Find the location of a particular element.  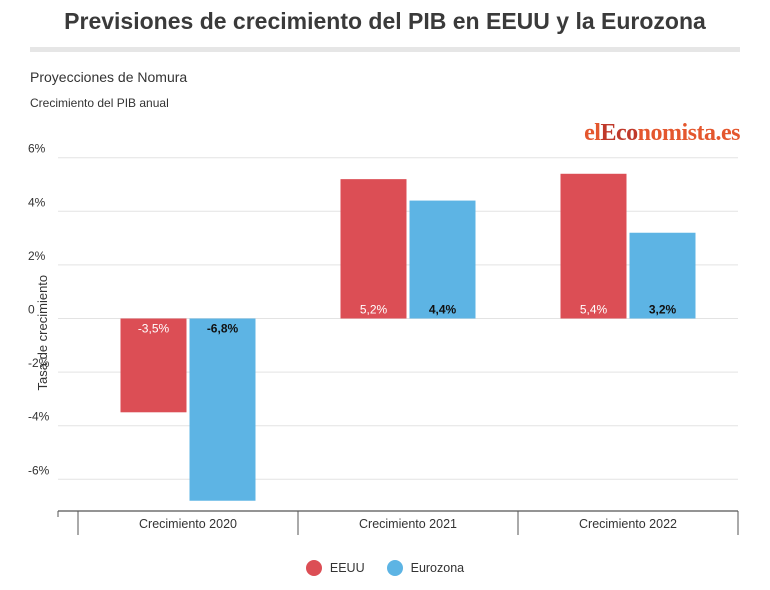

data-label: -6,8% is located at coordinates (223, 329).